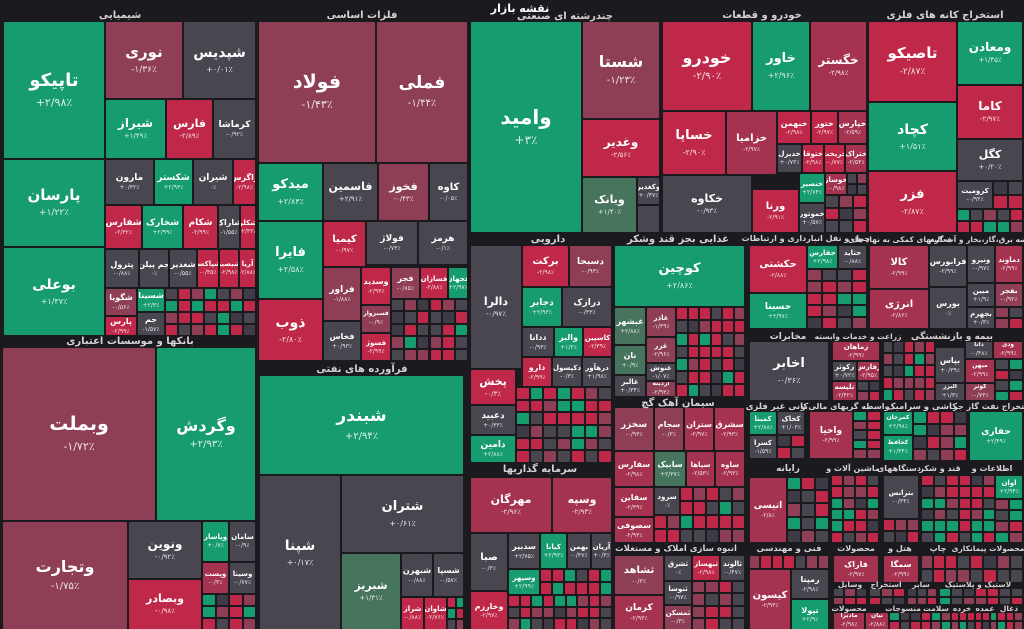  Describe the element at coordinates (587, 307) in the screenshot. I see `treemap-tile: درازک -۰/۳۳٪` at that location.